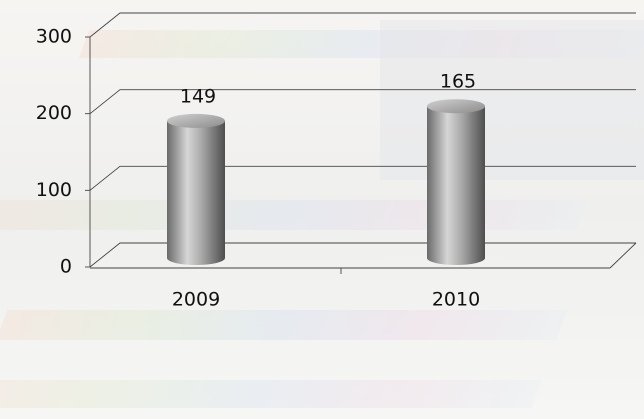  What do you see at coordinates (458, 82) in the screenshot?
I see `value-label: 165` at bounding box center [458, 82].